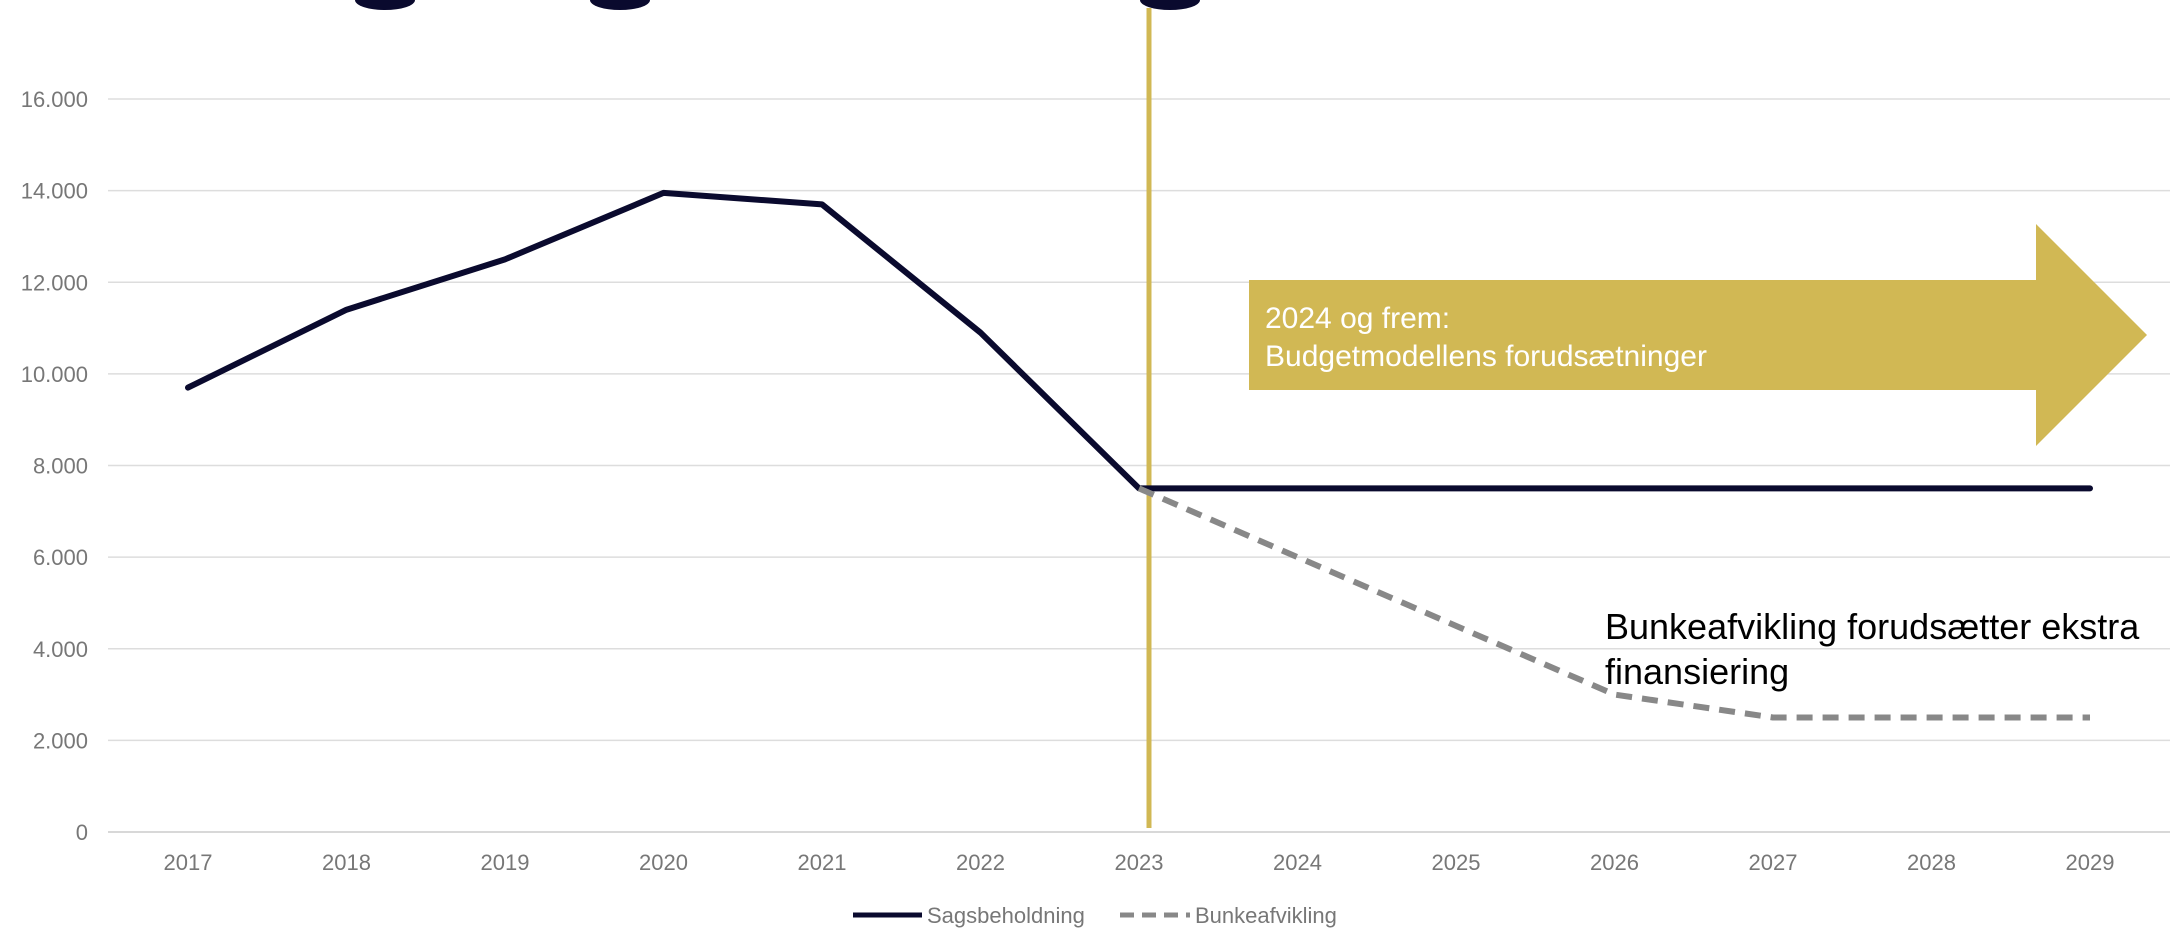 Image resolution: width=2182 pixels, height=928 pixels. Describe the element at coordinates (822, 862) in the screenshot. I see `x-tick-label: 2021` at that location.